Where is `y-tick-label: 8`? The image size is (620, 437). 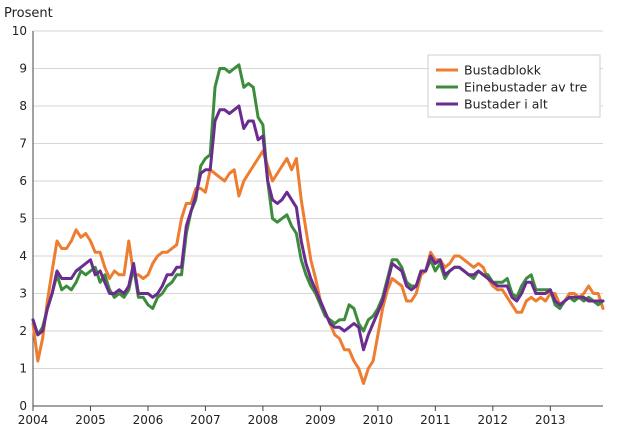
y-tick-label: 8 is located at coordinates (23, 106).